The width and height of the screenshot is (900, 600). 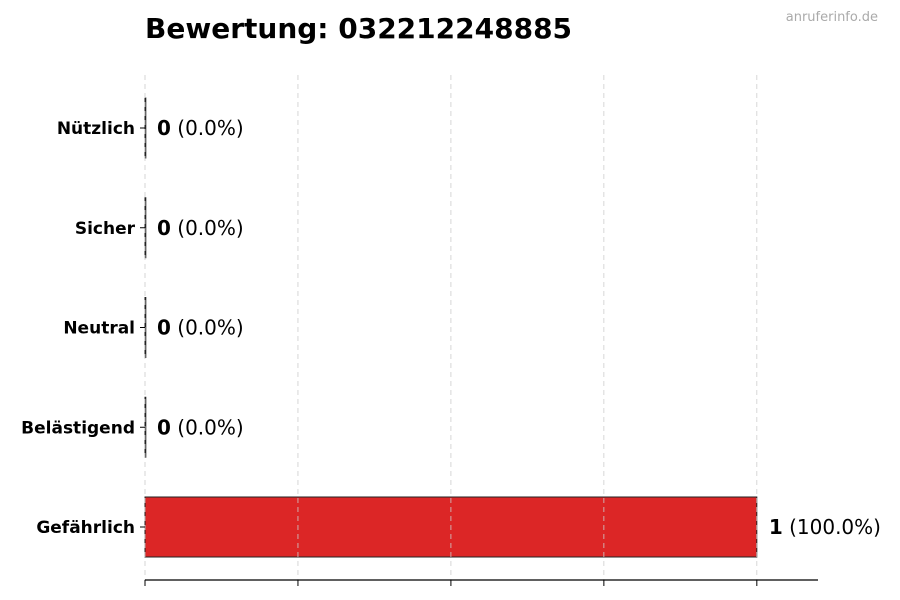 I want to click on data-label: 1 (100.0%), so click(x=825, y=527).